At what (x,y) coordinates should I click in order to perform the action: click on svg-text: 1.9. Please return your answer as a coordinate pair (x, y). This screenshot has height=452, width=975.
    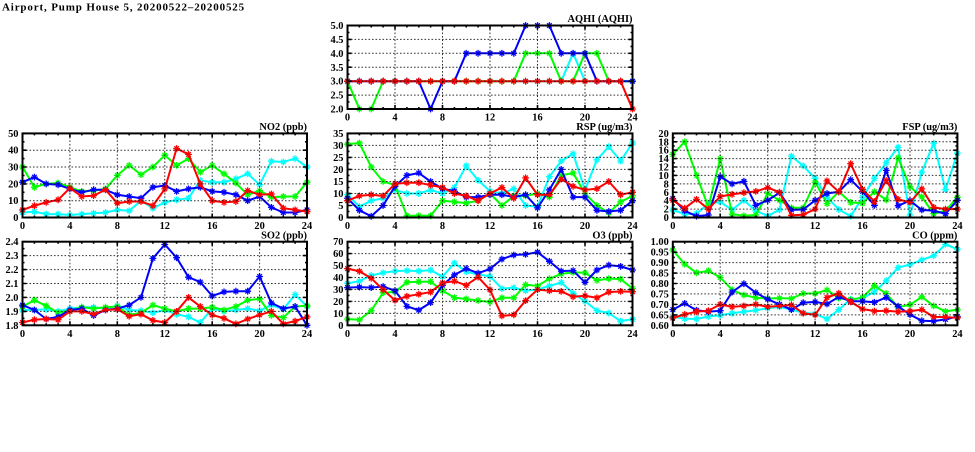
    Looking at the image, I should click on (12, 312).